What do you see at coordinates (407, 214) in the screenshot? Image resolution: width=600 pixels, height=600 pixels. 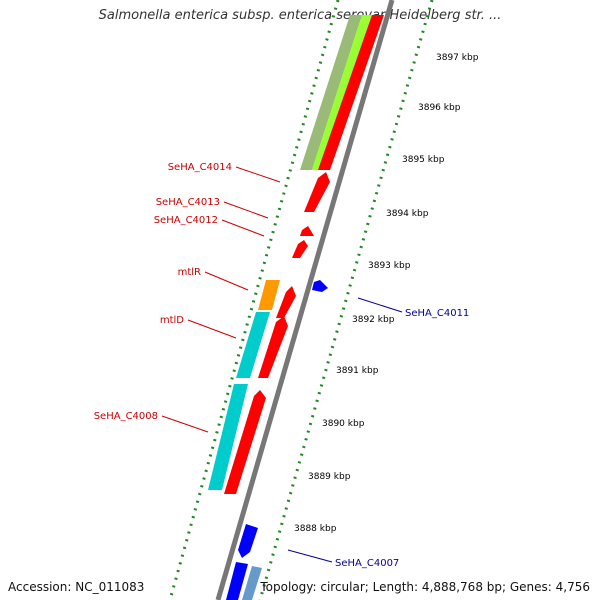 I see `tick-label: 3894 kbp` at bounding box center [407, 214].